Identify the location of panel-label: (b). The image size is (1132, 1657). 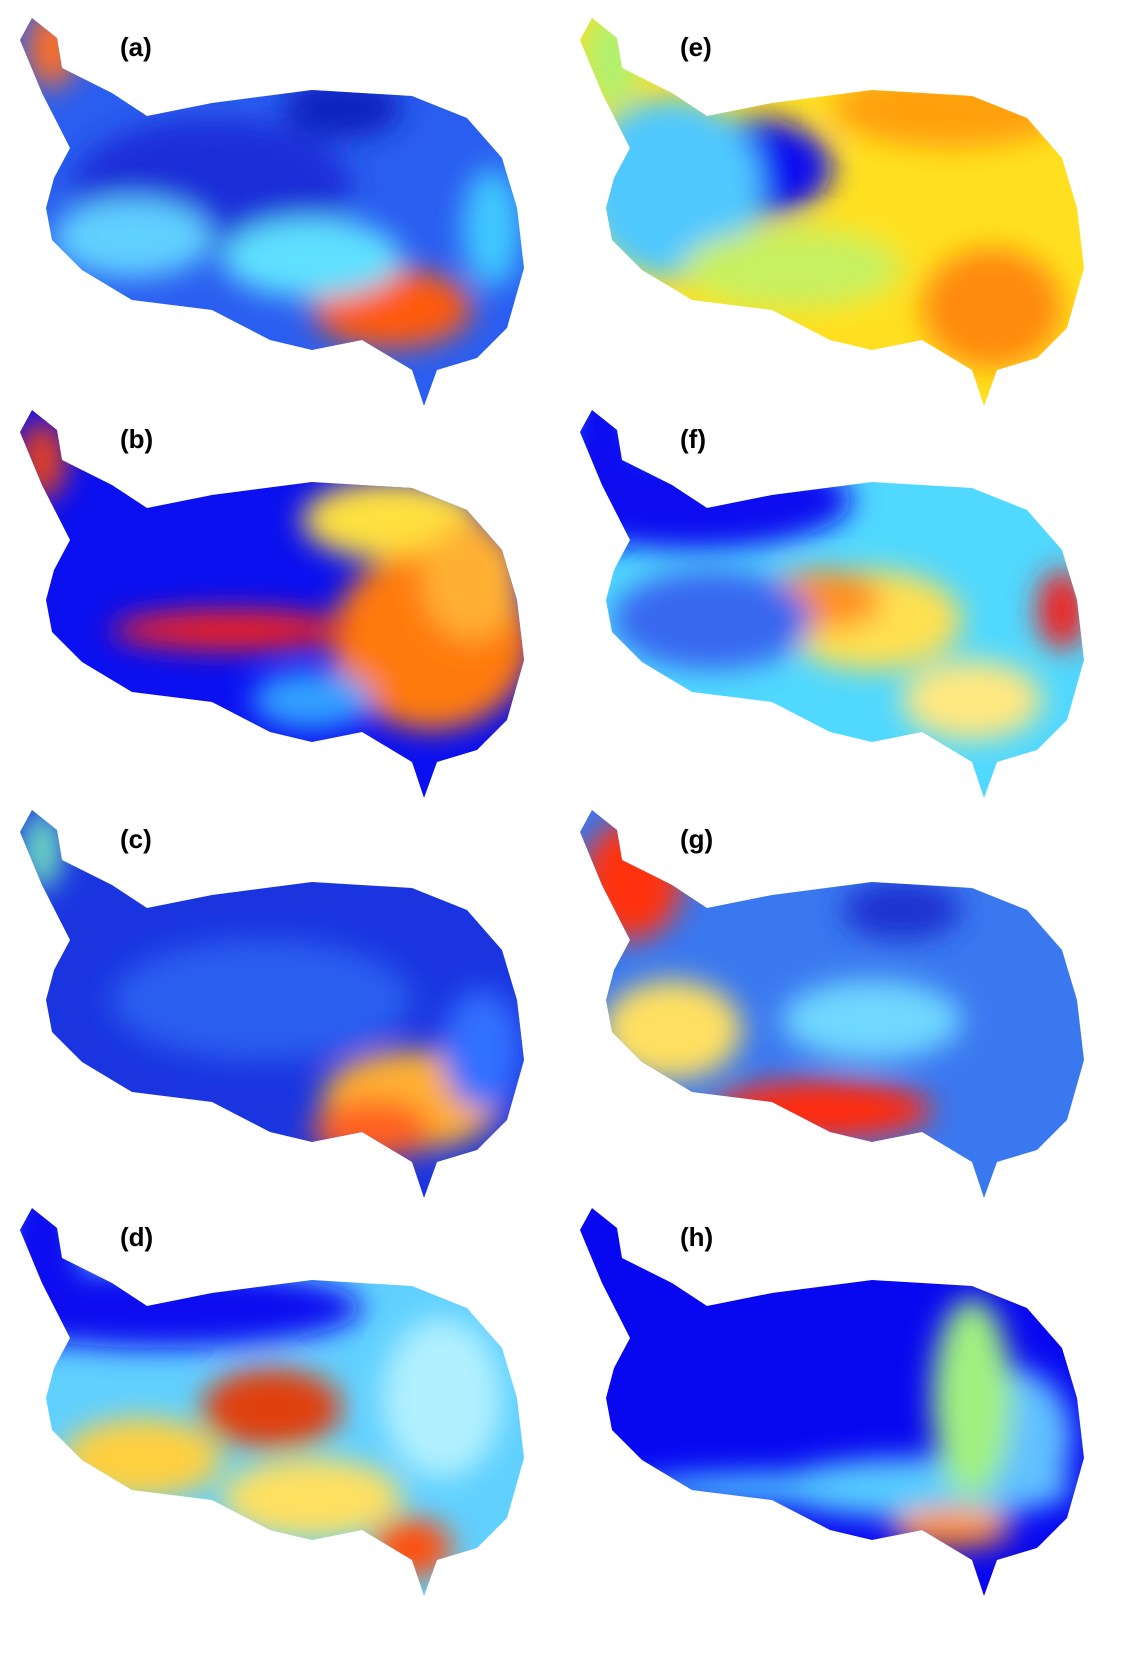
(136, 439).